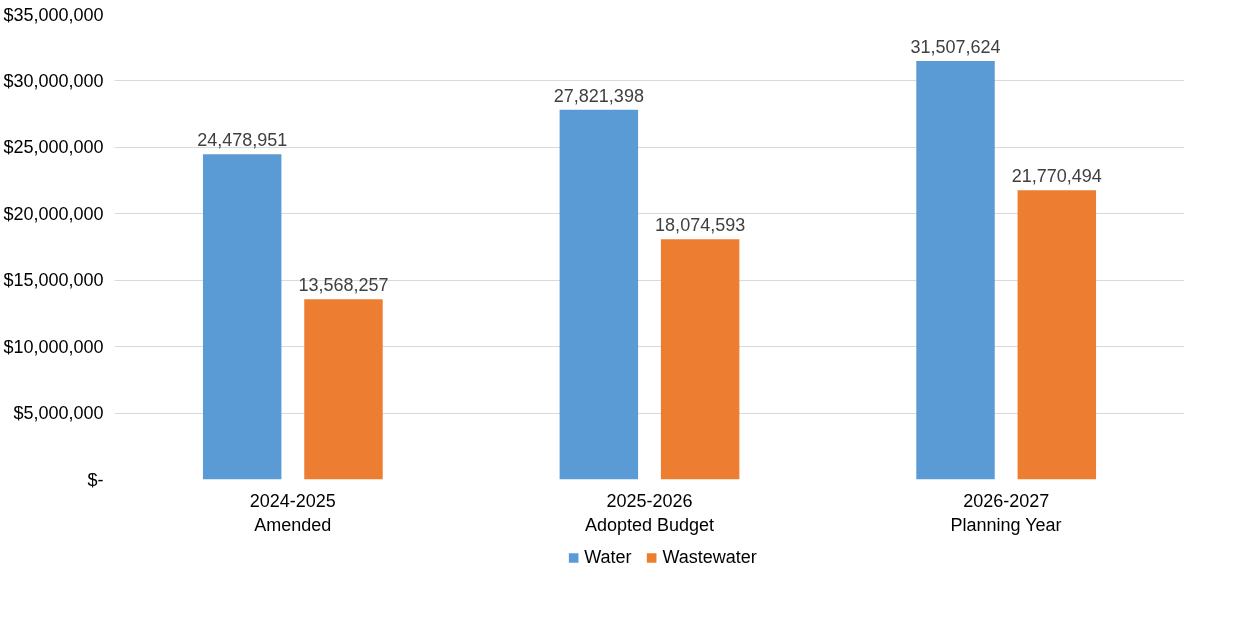 The image size is (1233, 631). I want to click on y-tick-label: $30,000,000, so click(53, 80).